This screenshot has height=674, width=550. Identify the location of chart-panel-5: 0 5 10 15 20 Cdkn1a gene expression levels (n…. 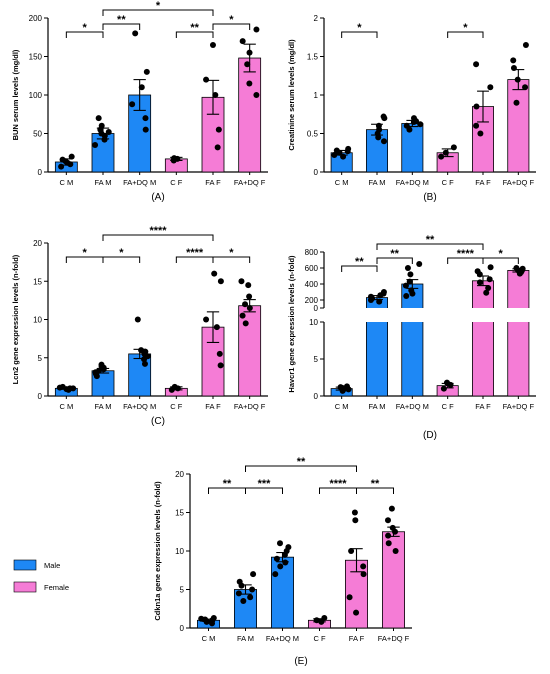
(282, 561).